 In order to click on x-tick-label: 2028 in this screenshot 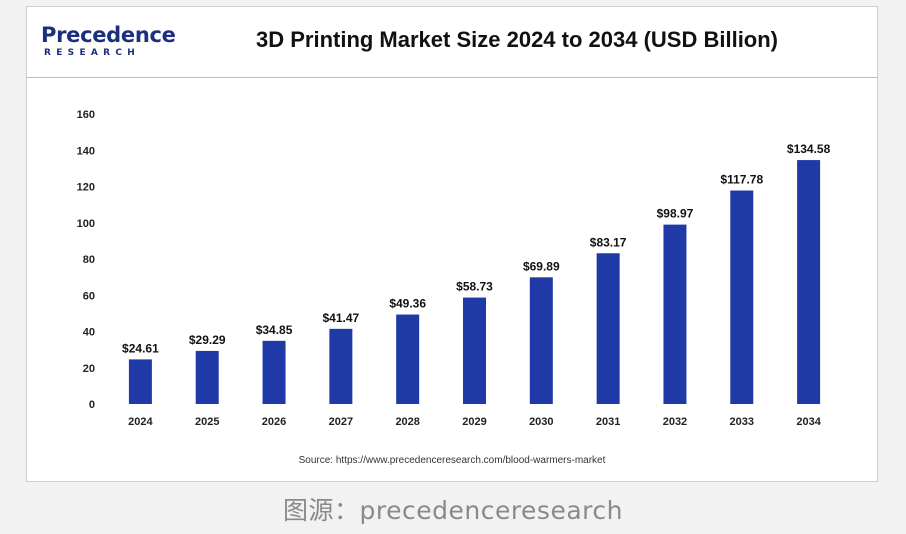, I will do `click(407, 422)`.